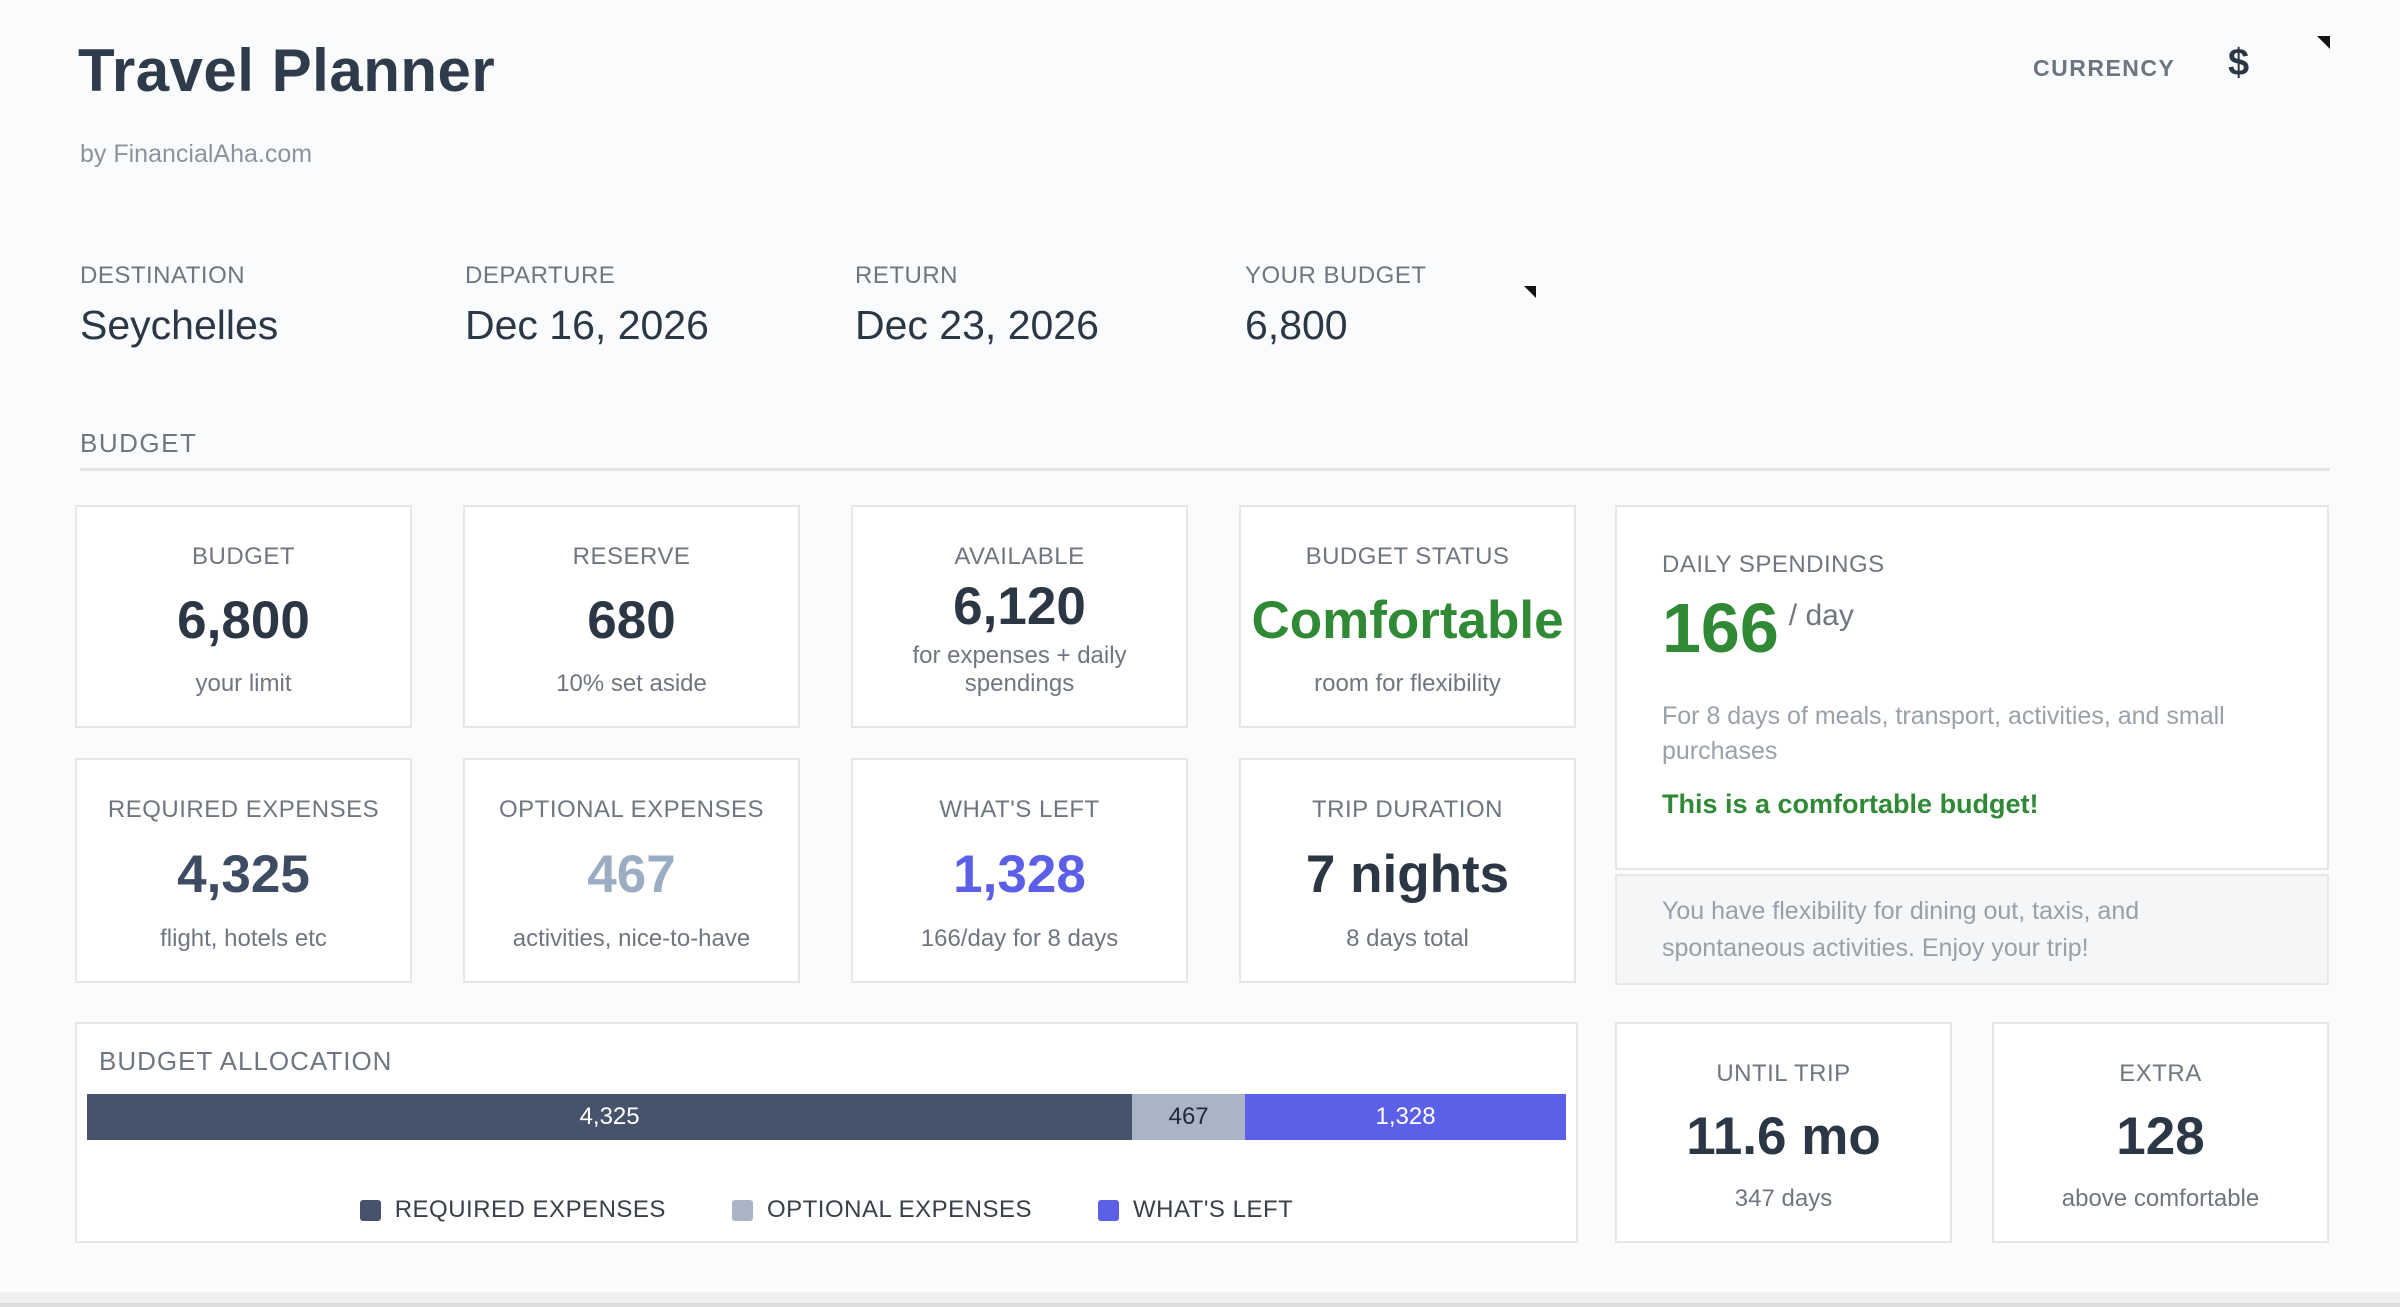 This screenshot has width=2400, height=1307. I want to click on extra-card: EXTRA 128 above comfortable, so click(2160, 1132).